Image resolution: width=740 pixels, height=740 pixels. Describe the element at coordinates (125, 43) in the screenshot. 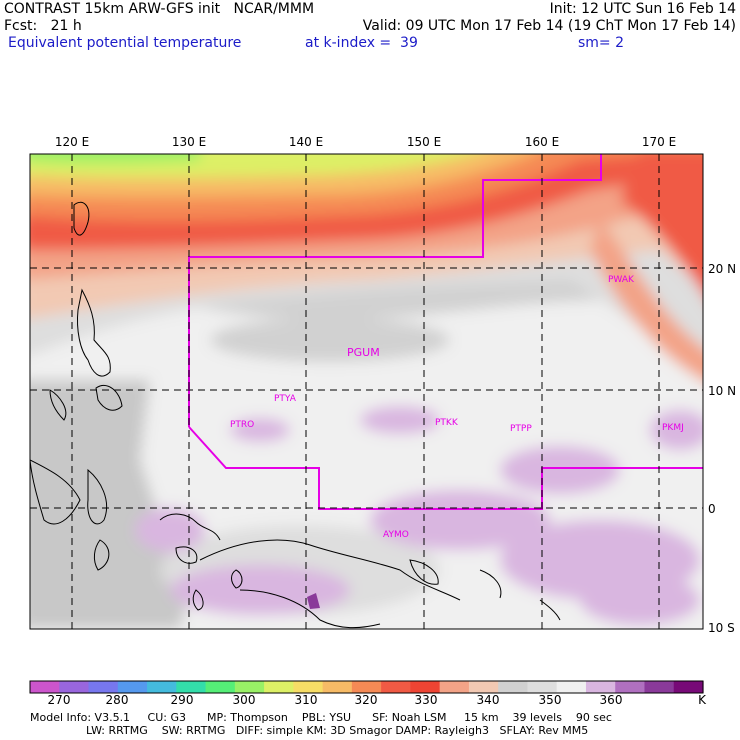

I see `field-name: Equivalent potential temperature` at that location.